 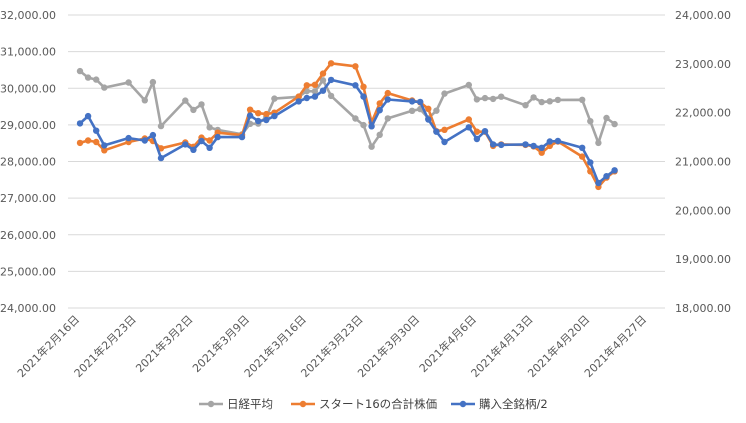 What do you see at coordinates (703, 113) in the screenshot?
I see `y-right-tick-label: 22,000.00` at bounding box center [703, 113].